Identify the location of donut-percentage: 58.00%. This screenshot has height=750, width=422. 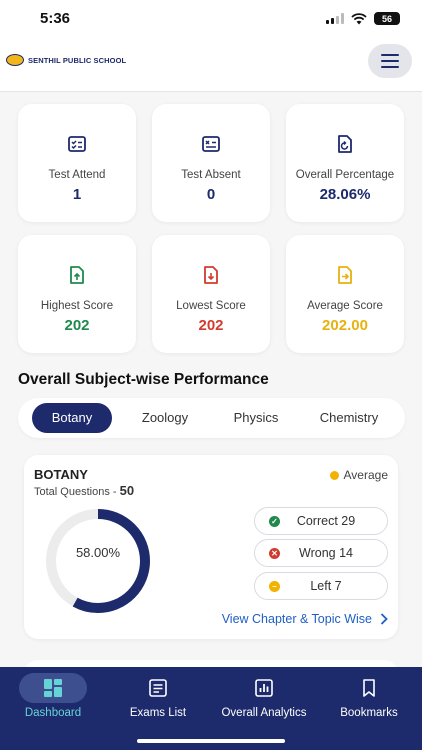
(98, 552).